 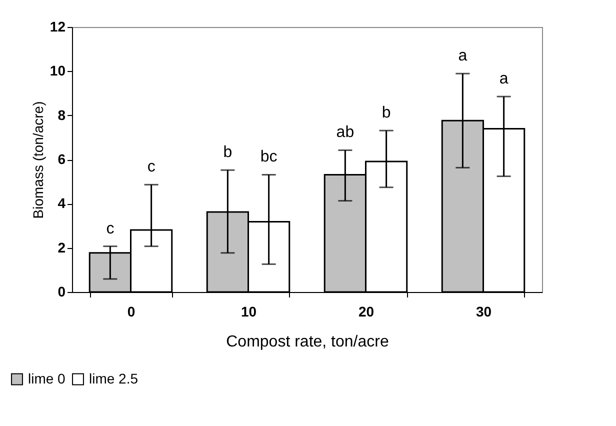 I want to click on legend-label: lime 2.5, so click(x=113, y=378).